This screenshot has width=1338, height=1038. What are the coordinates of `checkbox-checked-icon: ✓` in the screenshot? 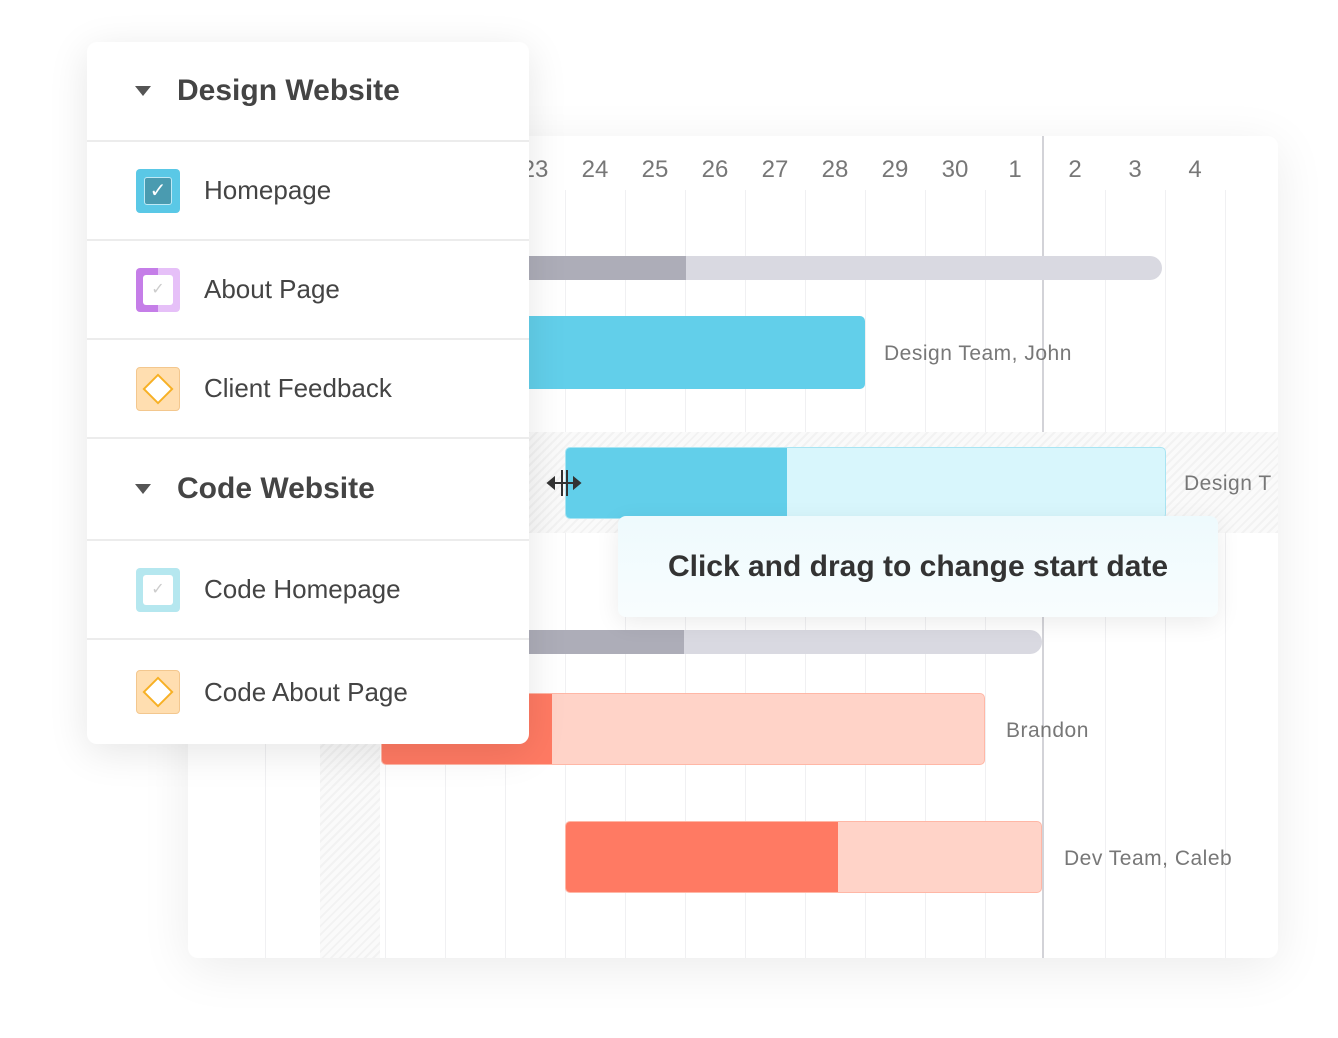 It's located at (158, 190).